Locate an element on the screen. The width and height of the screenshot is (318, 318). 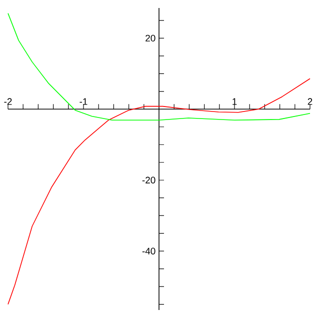
y-tick-label: 20 is located at coordinates (151, 38).